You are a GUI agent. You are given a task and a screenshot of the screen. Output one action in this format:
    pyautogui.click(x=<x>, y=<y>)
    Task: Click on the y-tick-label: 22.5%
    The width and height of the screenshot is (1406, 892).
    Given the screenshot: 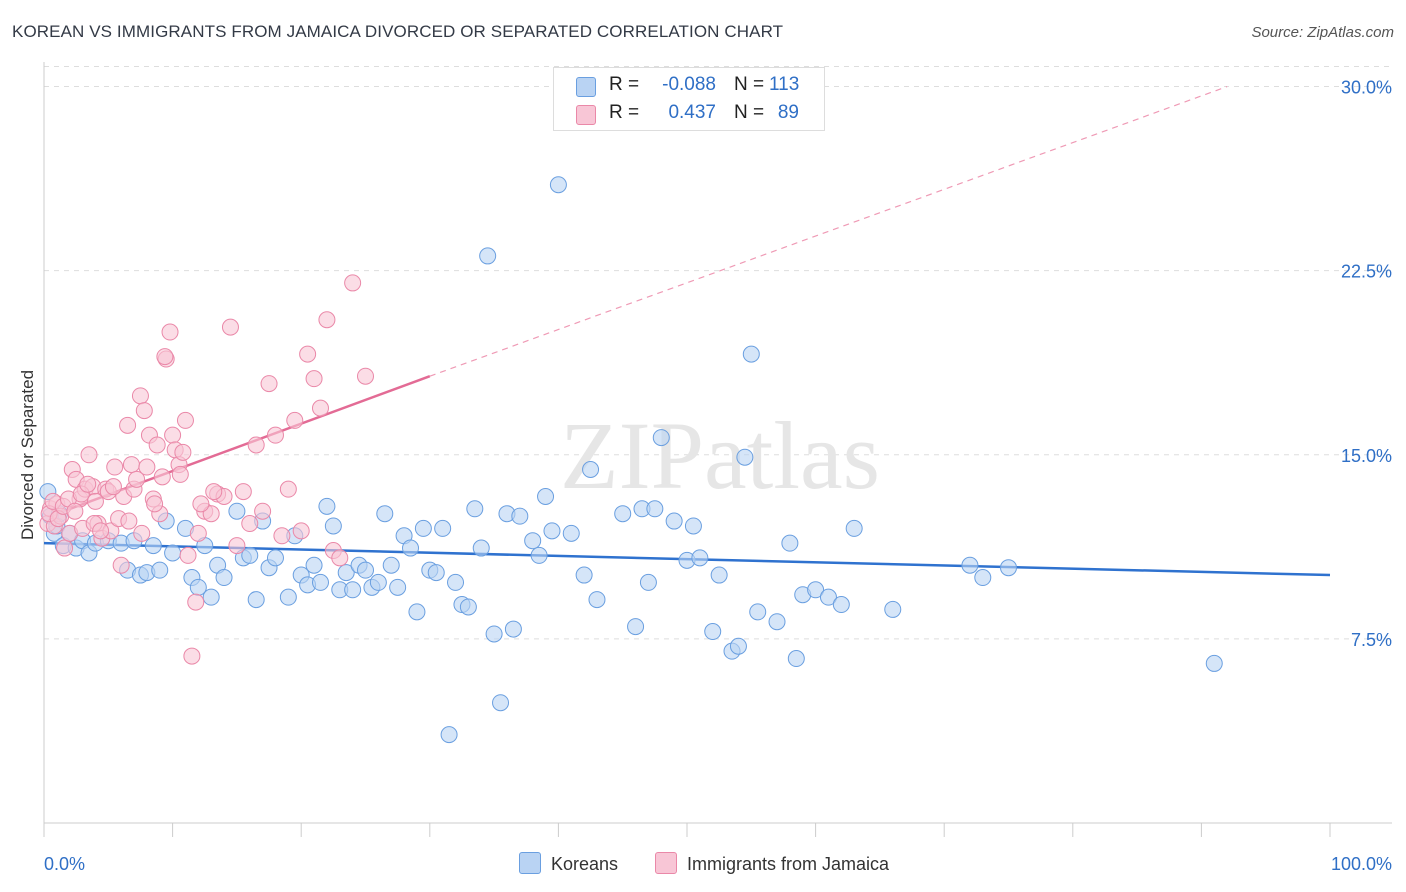 What is the action you would take?
    pyautogui.click(x=1366, y=272)
    